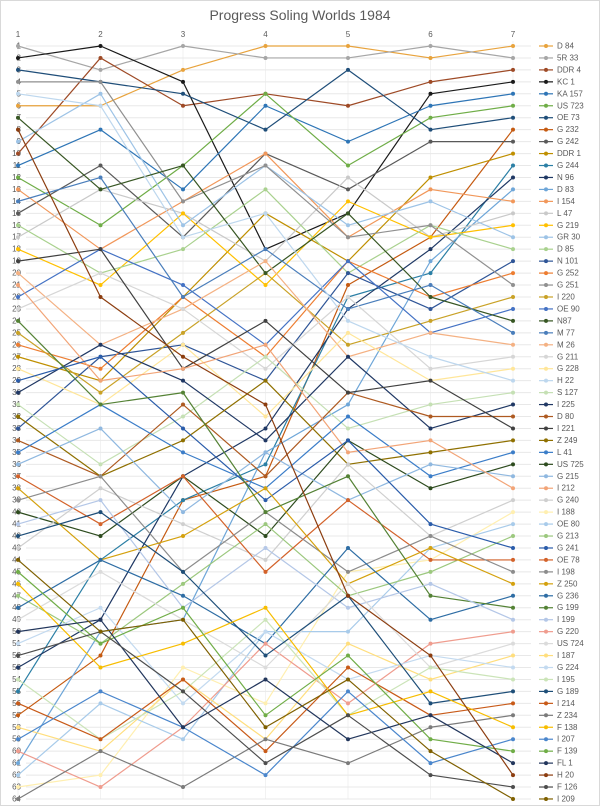 The width and height of the screenshot is (600, 806). Describe the element at coordinates (558, 440) in the screenshot. I see `legend-item-Z-249: Z 249` at that location.